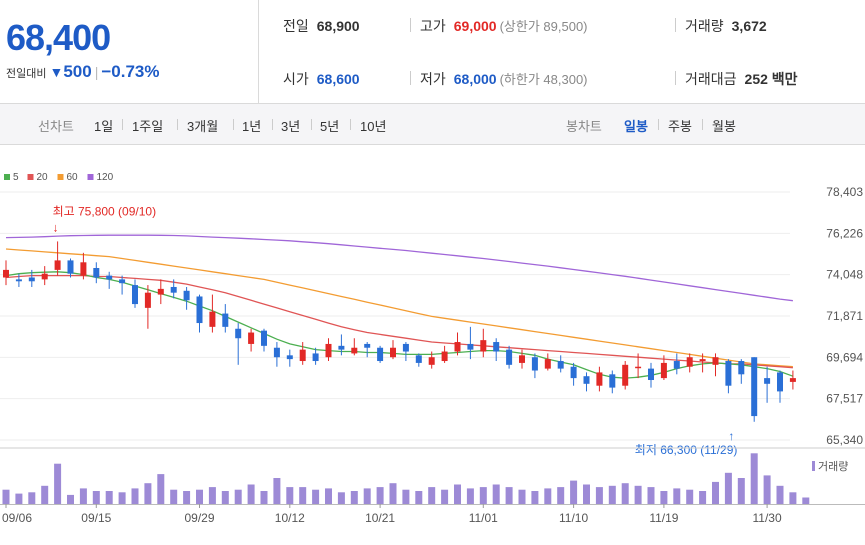 This screenshot has height=545, width=865. Describe the element at coordinates (380, 518) in the screenshot. I see `x-tick-label: 10/21` at that location.